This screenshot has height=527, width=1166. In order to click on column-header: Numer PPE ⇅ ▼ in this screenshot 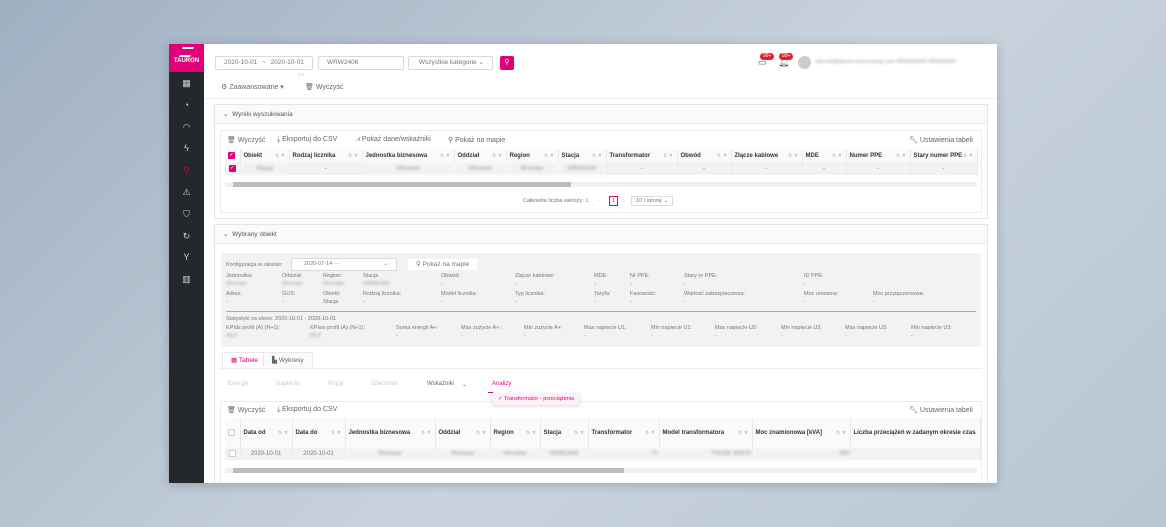, I will do `click(878, 155)`.